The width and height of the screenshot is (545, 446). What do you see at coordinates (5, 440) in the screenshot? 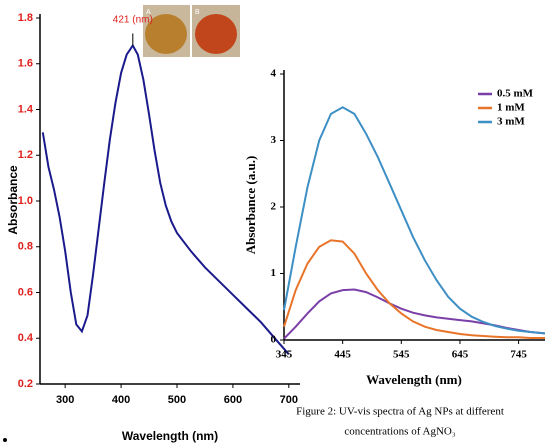
I see `bullet` at bounding box center [5, 440].